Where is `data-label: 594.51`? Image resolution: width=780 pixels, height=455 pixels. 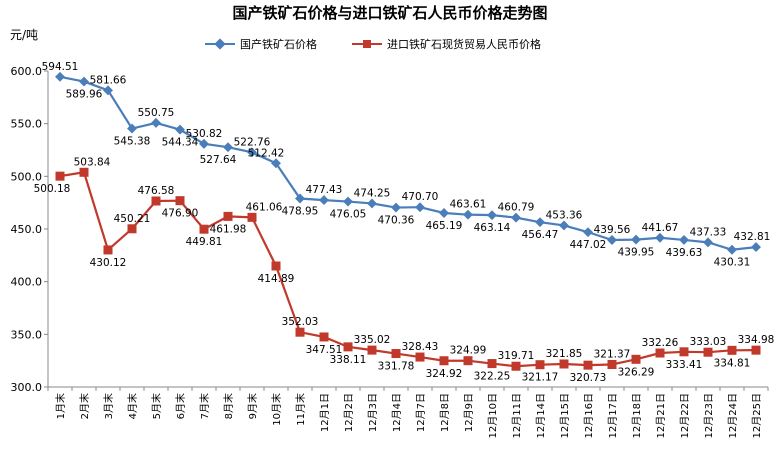
data-label: 594.51 is located at coordinates (60, 67).